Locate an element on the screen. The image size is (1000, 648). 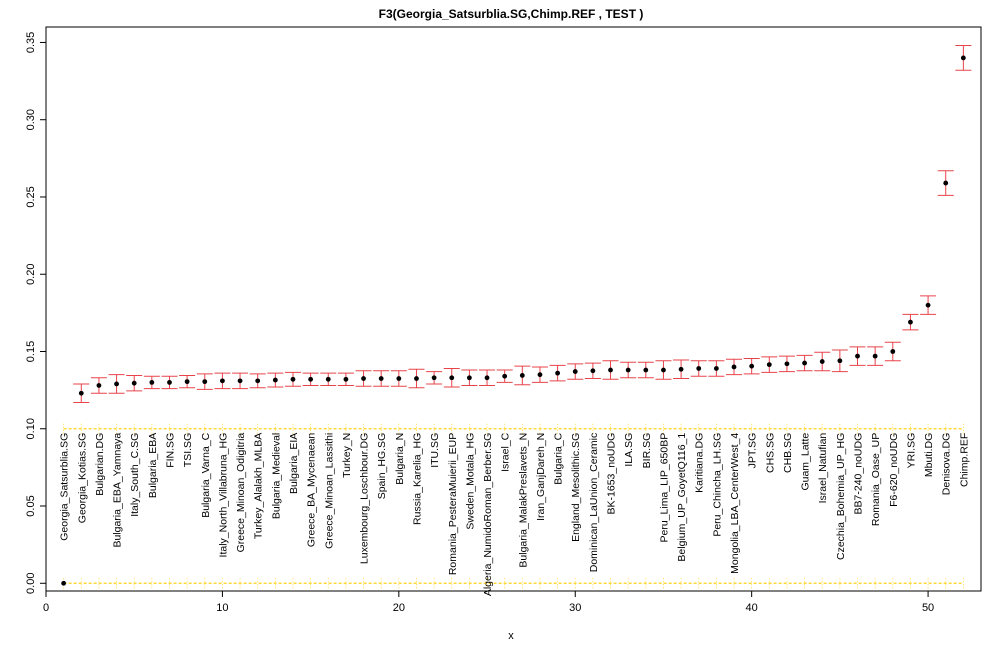
population-label: Greece_Minoan_Lassithi is located at coordinates (329, 491).